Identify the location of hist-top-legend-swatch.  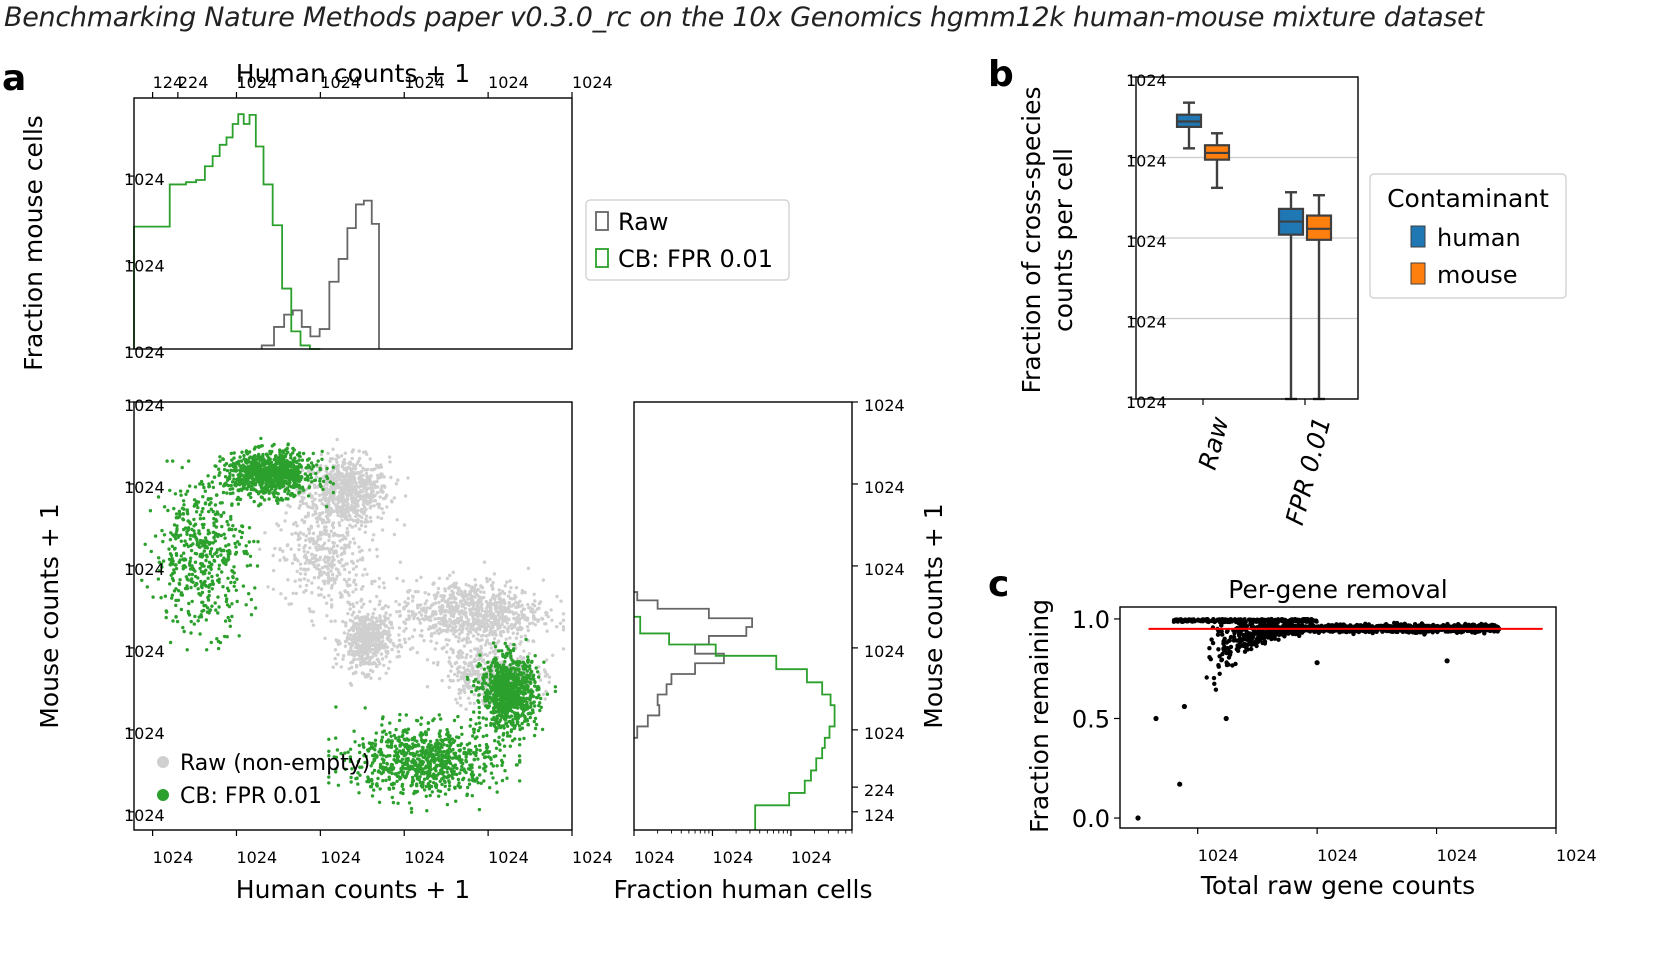
(602, 258).